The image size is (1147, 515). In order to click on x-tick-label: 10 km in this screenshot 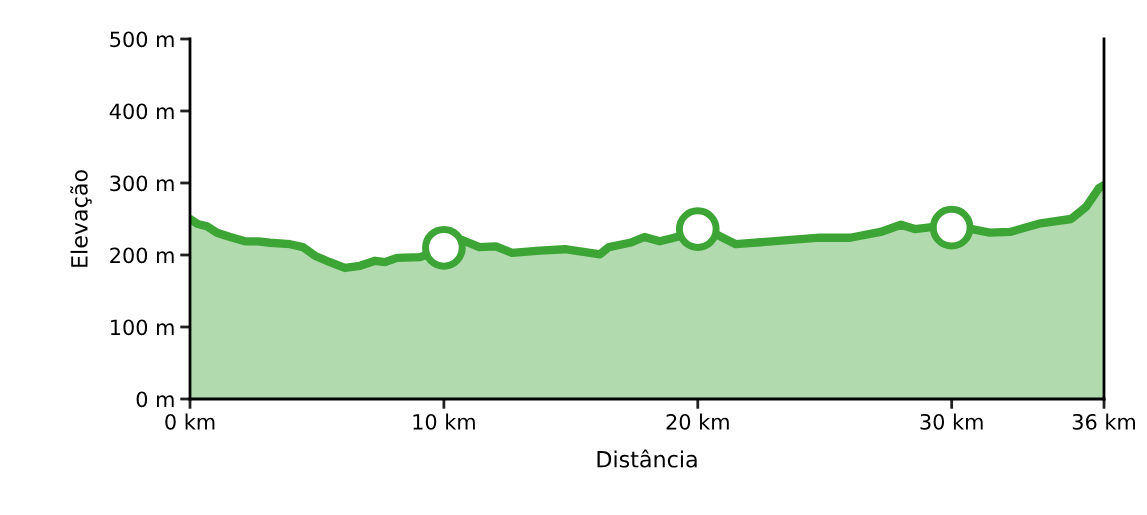, I will do `click(444, 421)`.